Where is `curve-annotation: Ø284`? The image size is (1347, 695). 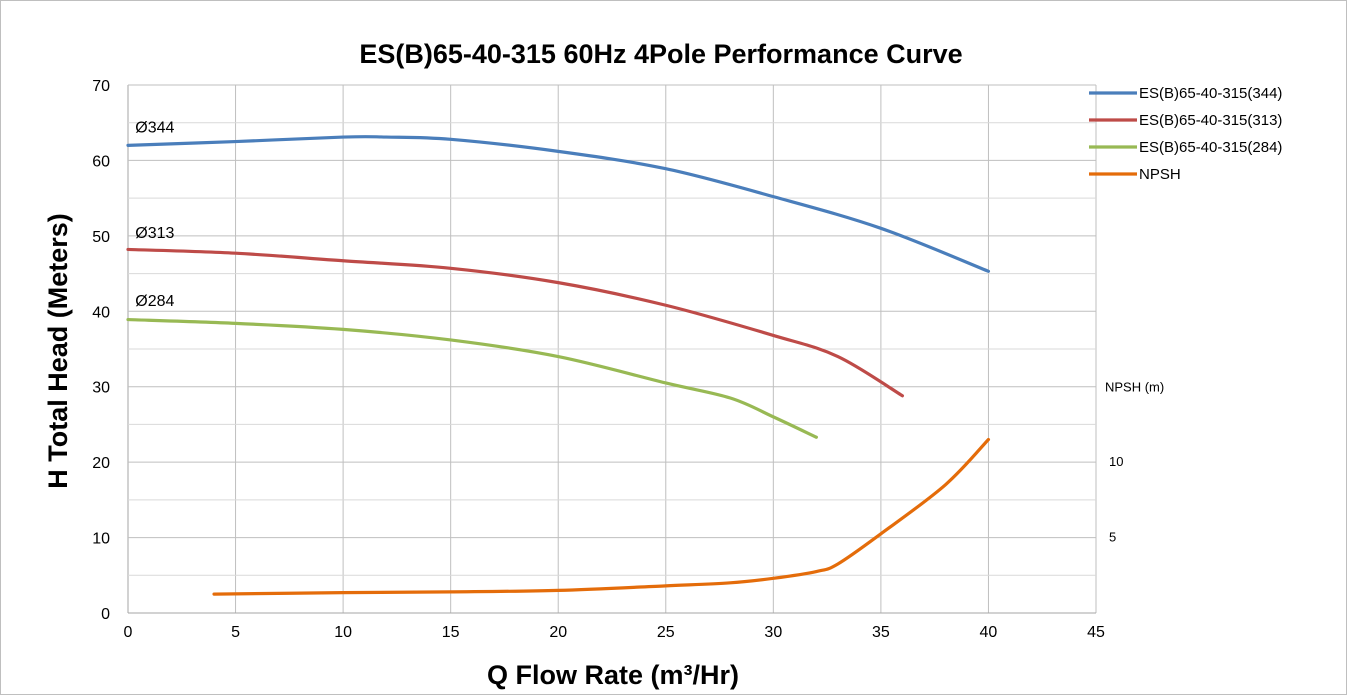 curve-annotation: Ø284 is located at coordinates (154, 301).